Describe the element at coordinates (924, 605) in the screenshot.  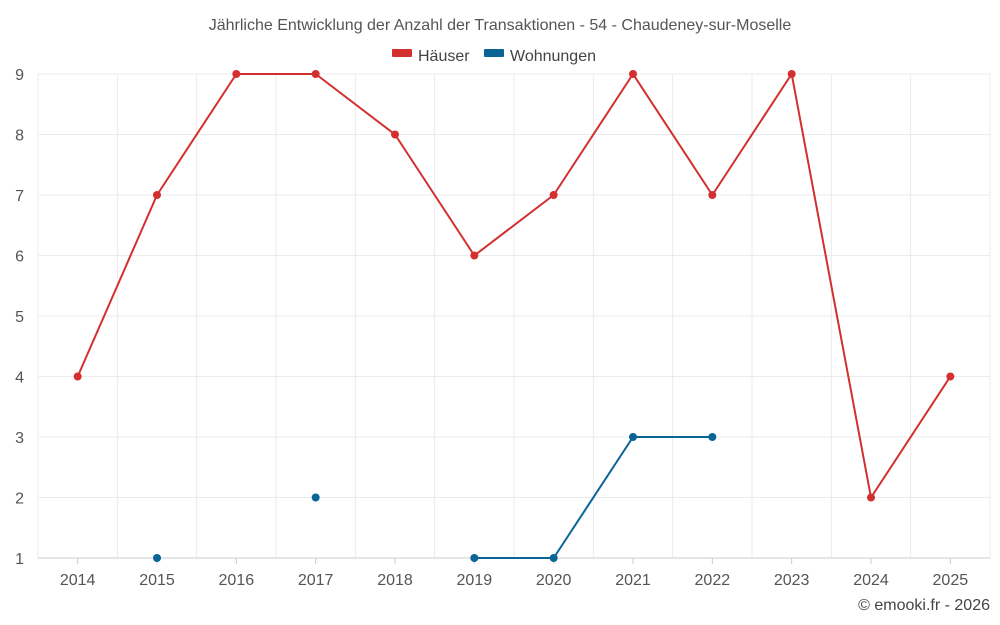
I see `credit-text: © emooki.fr - 2026` at that location.